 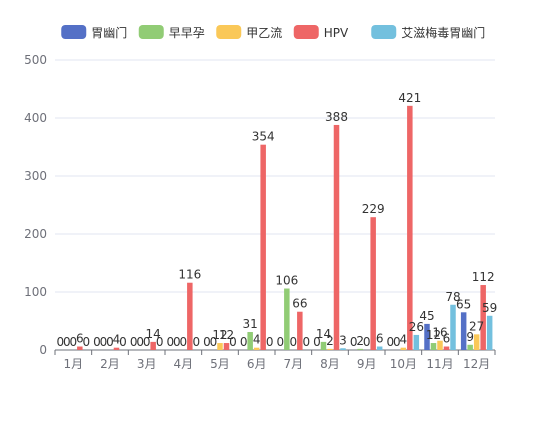 I want to click on data-label: 27, so click(x=476, y=326).